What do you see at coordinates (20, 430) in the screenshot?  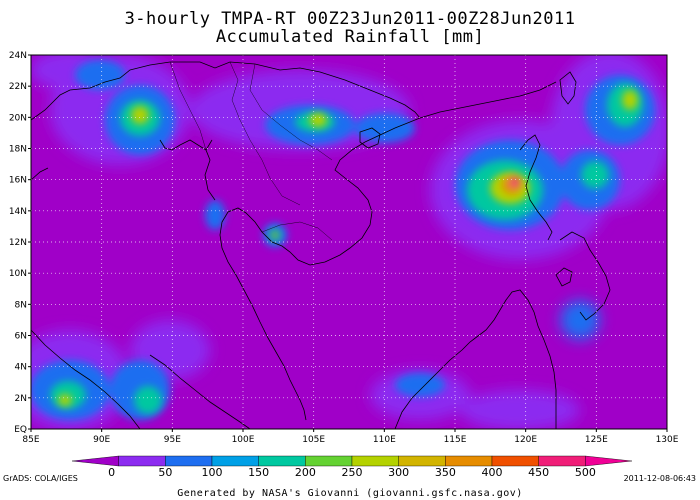 I see `lat-tick-label: EQ` at bounding box center [20, 430].